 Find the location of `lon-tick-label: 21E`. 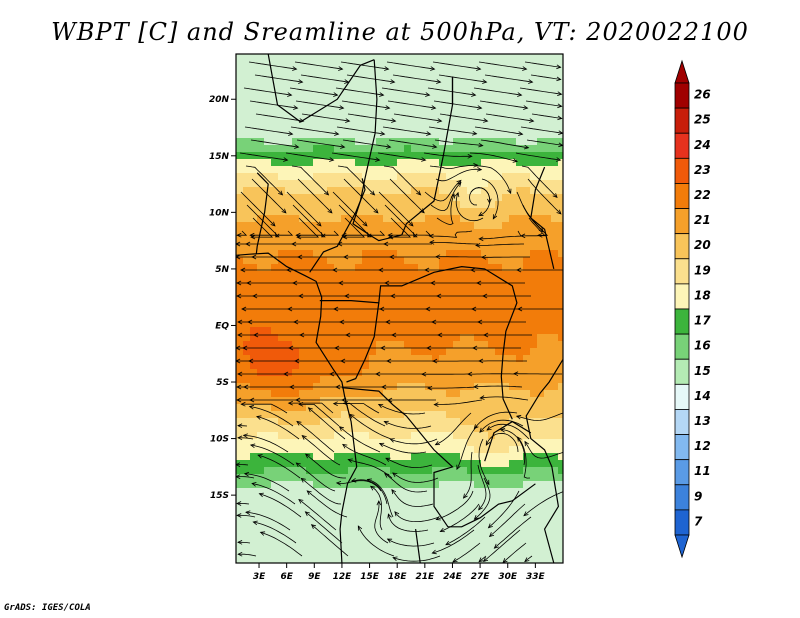

lon-tick-label: 21E is located at coordinates (425, 577).